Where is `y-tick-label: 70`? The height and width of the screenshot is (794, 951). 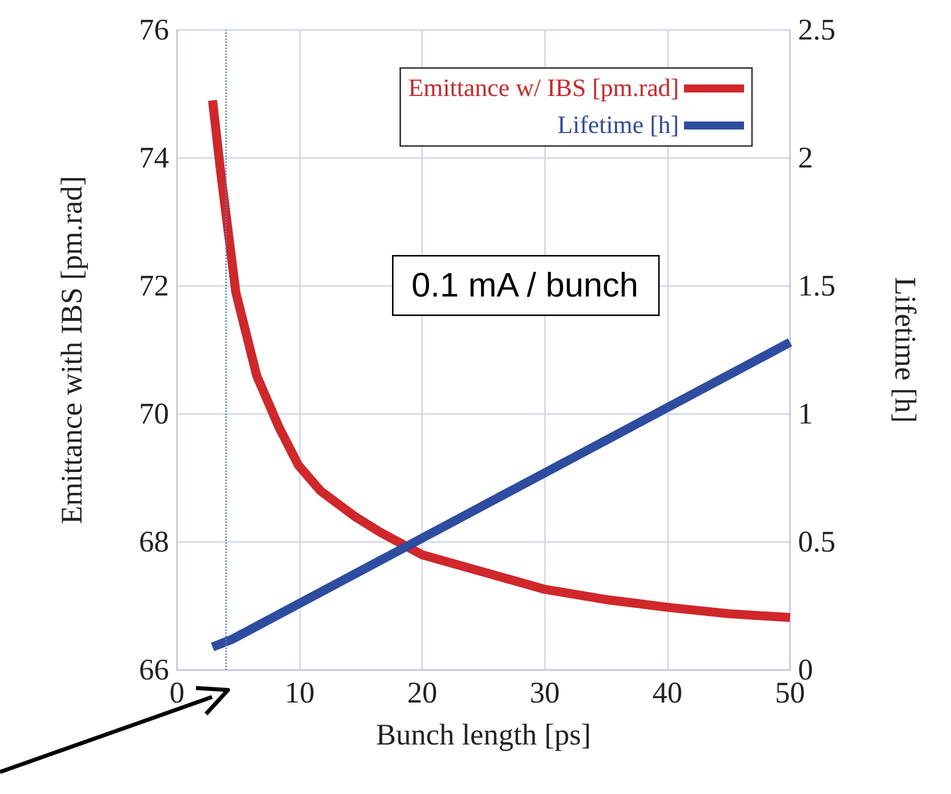
y-tick-label: 70 is located at coordinates (154, 414).